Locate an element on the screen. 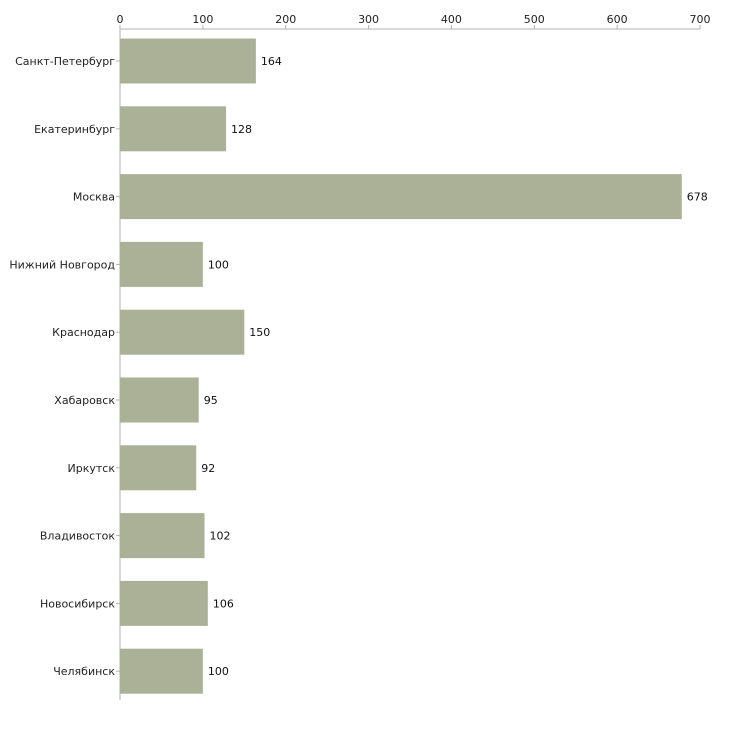  x-tick-label: 500 is located at coordinates (534, 19).